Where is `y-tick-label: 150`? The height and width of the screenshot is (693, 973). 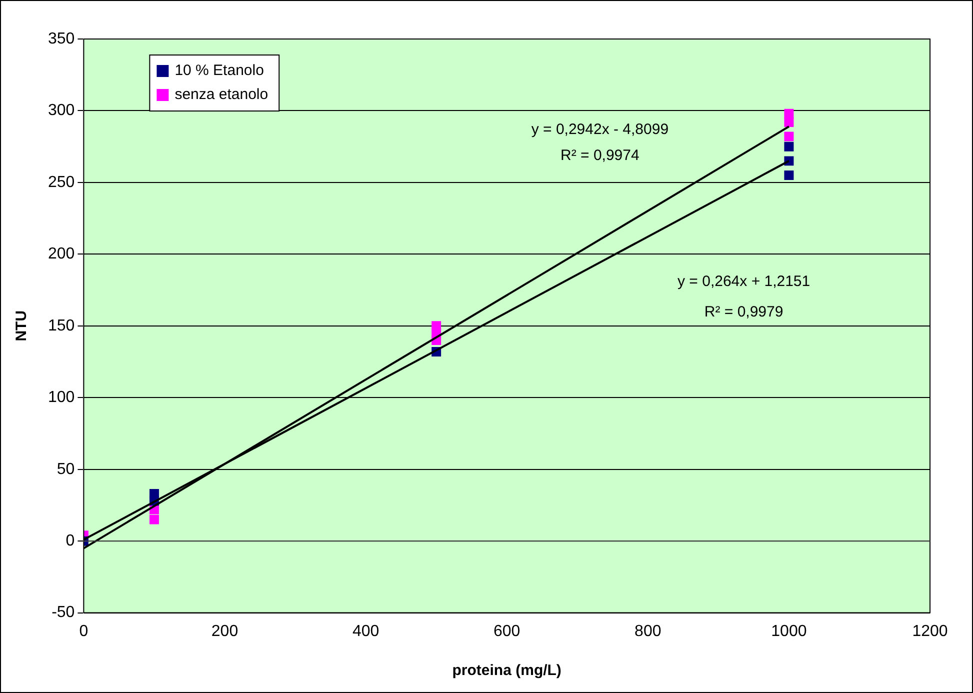 y-tick-label: 150 is located at coordinates (61, 325).